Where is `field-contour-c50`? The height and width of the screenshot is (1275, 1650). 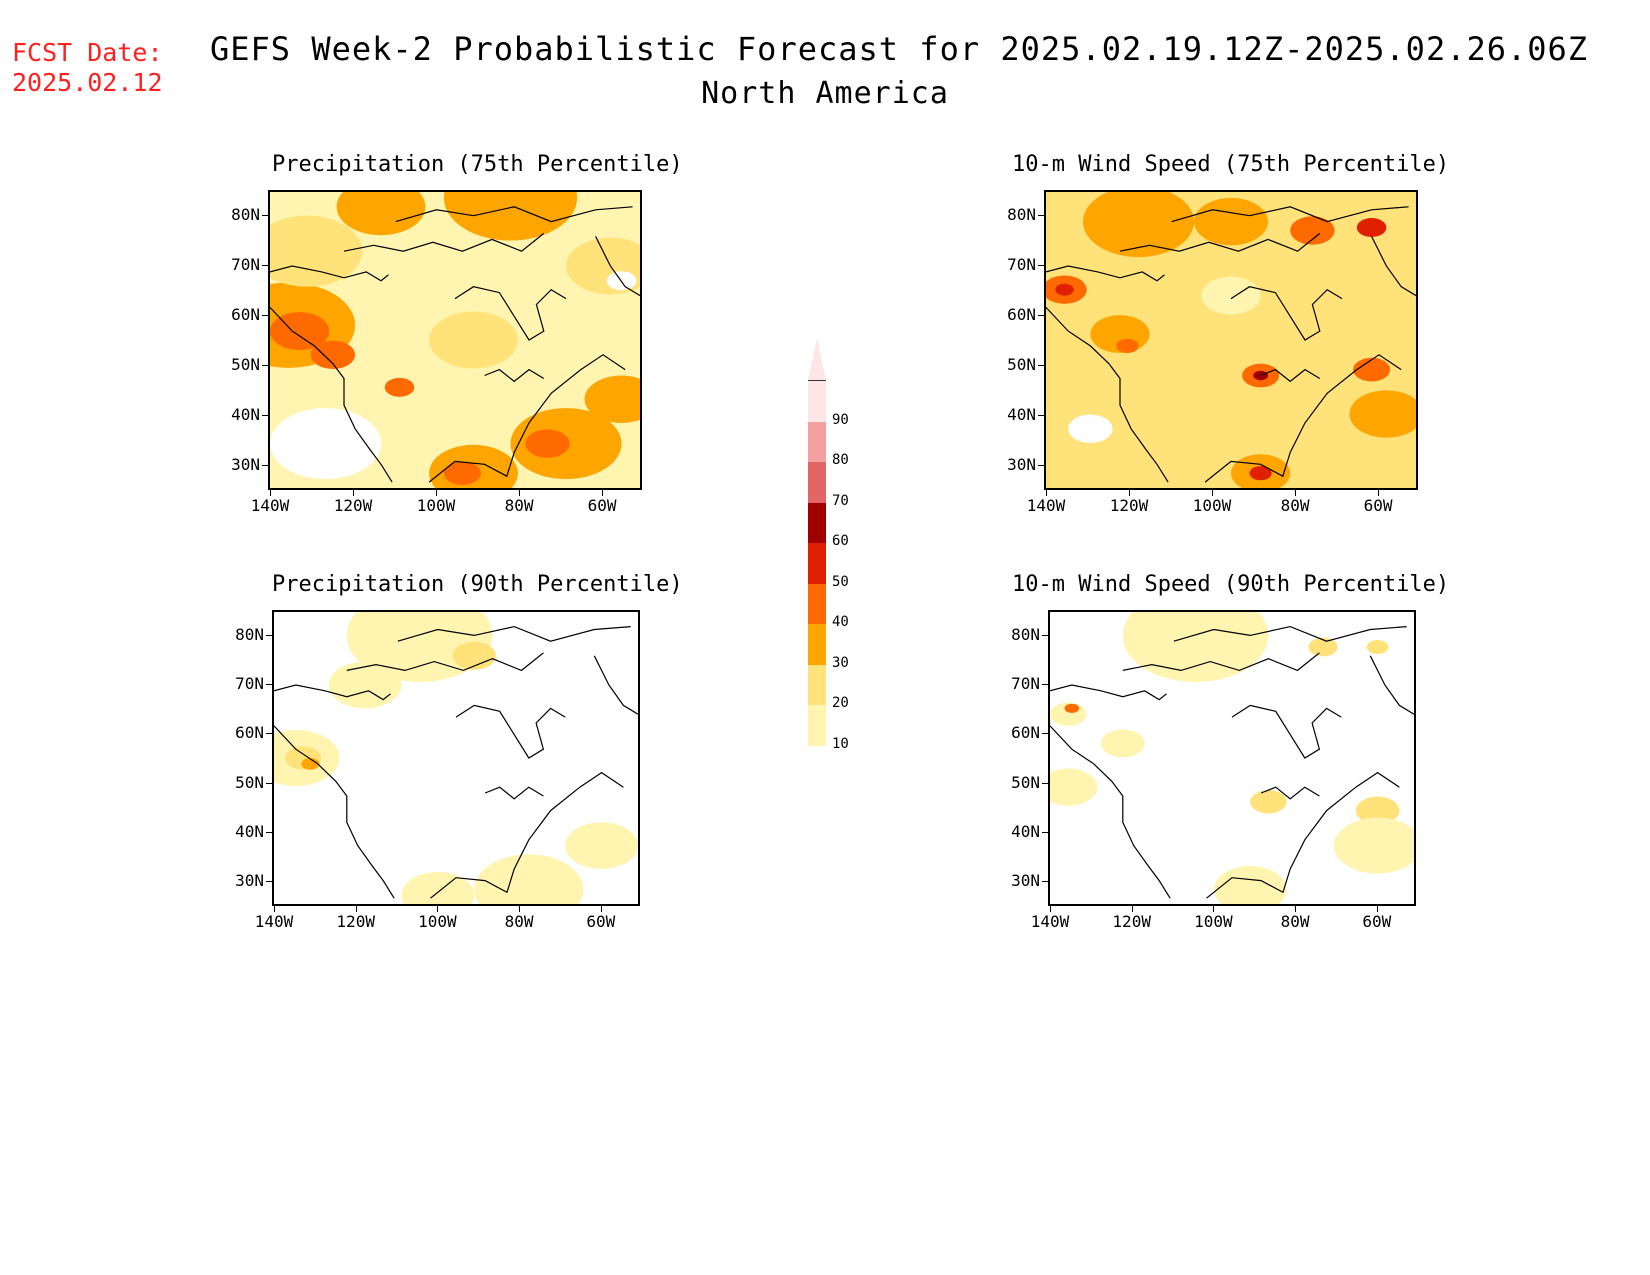
field-contour-c50 is located at coordinates (1260, 473).